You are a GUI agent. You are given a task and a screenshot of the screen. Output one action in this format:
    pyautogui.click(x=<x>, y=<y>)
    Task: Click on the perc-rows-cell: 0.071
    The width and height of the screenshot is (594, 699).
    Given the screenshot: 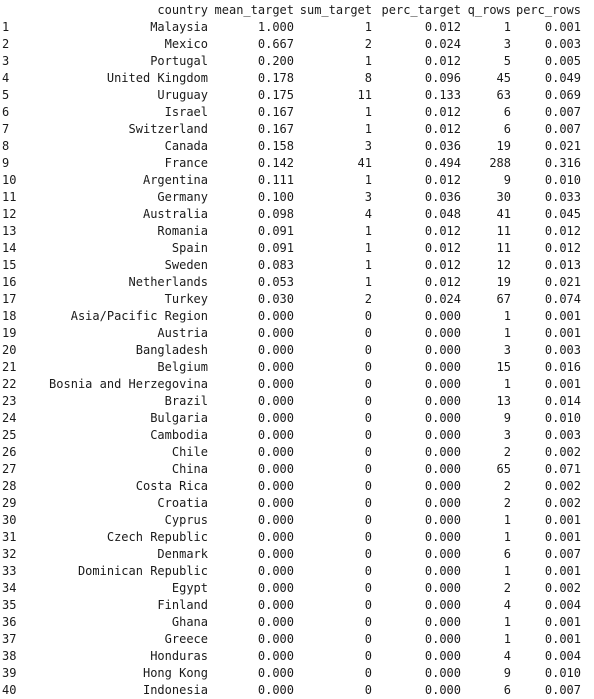 What is the action you would take?
    pyautogui.click(x=562, y=469)
    